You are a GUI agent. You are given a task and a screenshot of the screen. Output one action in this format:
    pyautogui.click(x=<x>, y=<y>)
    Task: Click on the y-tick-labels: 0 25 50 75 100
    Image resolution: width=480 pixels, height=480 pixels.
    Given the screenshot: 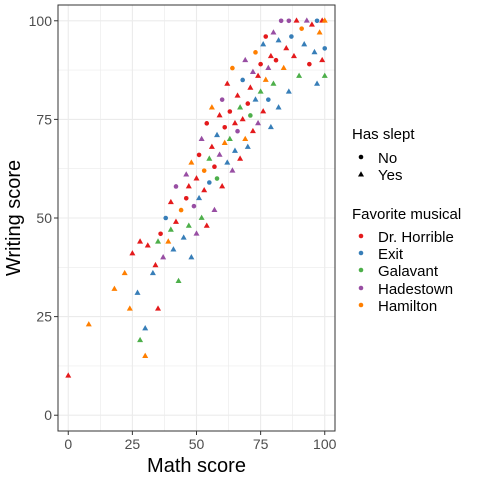 What is the action you would take?
    pyautogui.click(x=41, y=218)
    